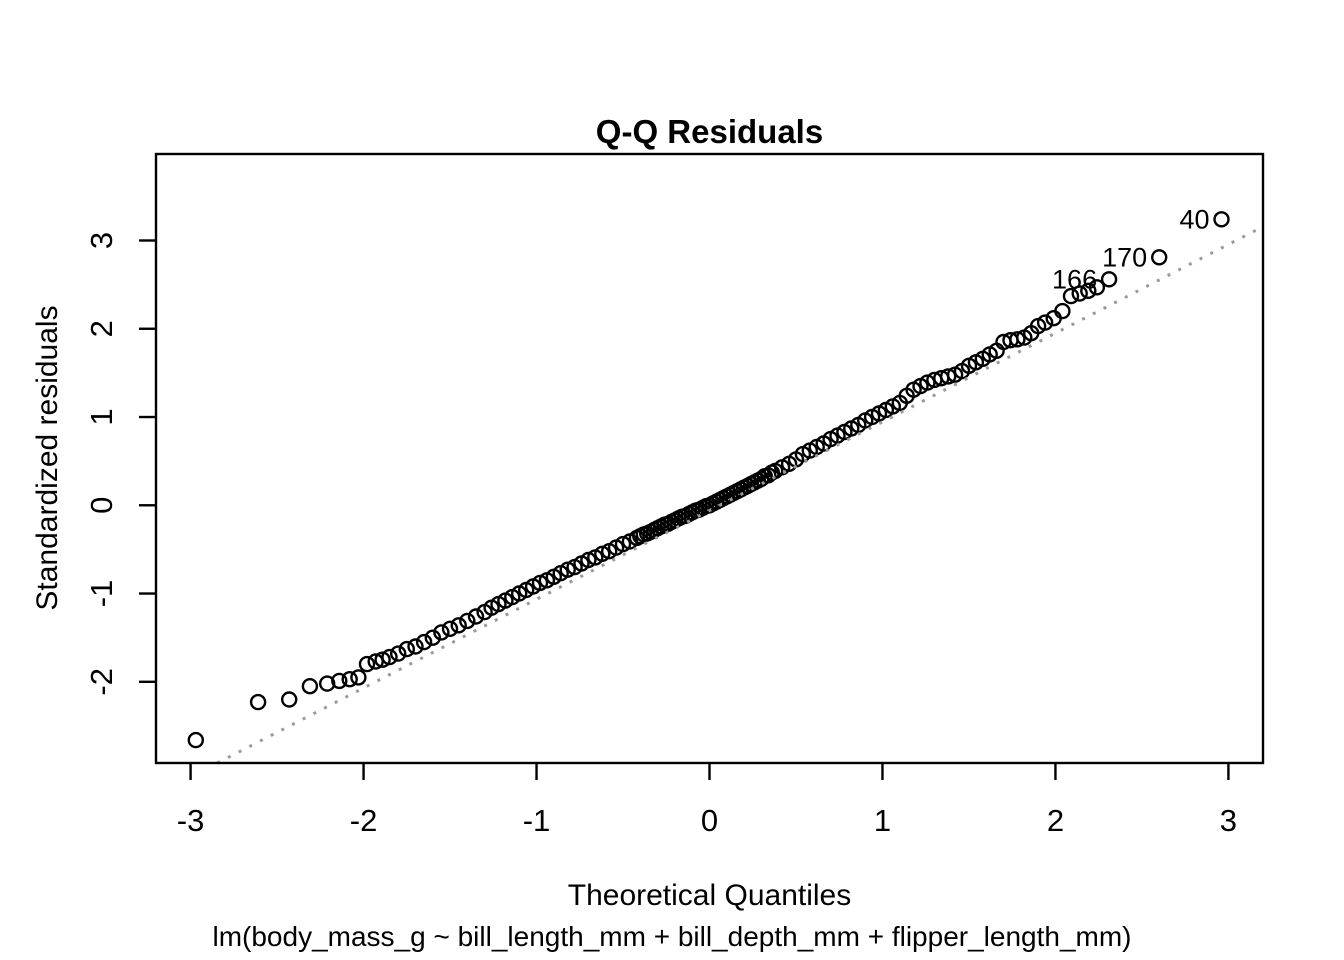 This screenshot has width=1344, height=960. I want to click on x-tick-label: 1, so click(882, 820).